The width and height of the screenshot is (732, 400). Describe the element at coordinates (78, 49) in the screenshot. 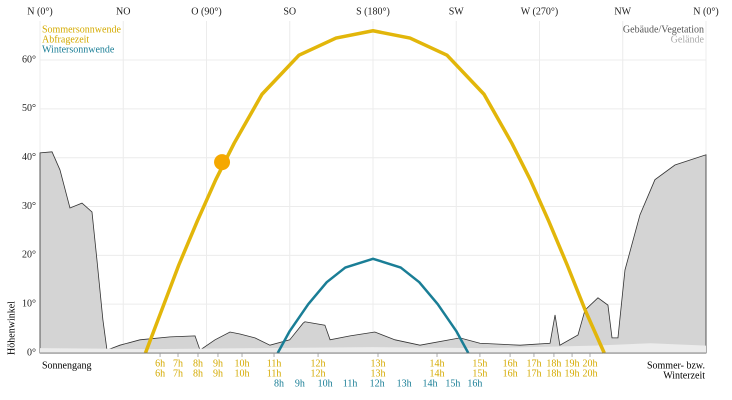

I see `legend-entry: Wintersonnwende` at that location.